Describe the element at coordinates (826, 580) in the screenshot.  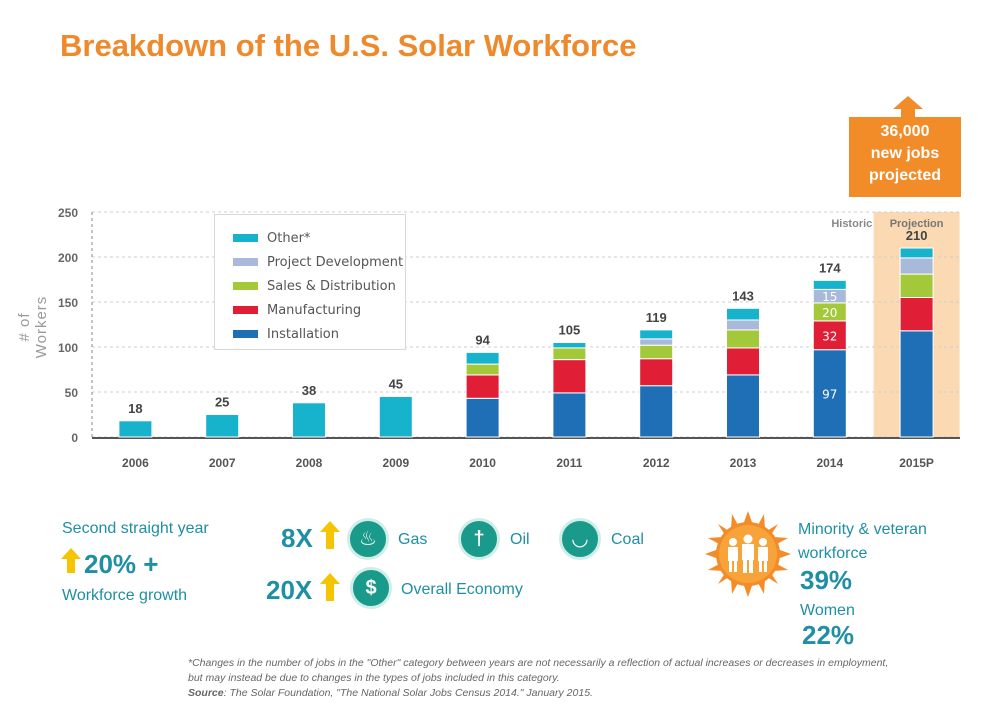
I see `minority-value: 39%` at that location.